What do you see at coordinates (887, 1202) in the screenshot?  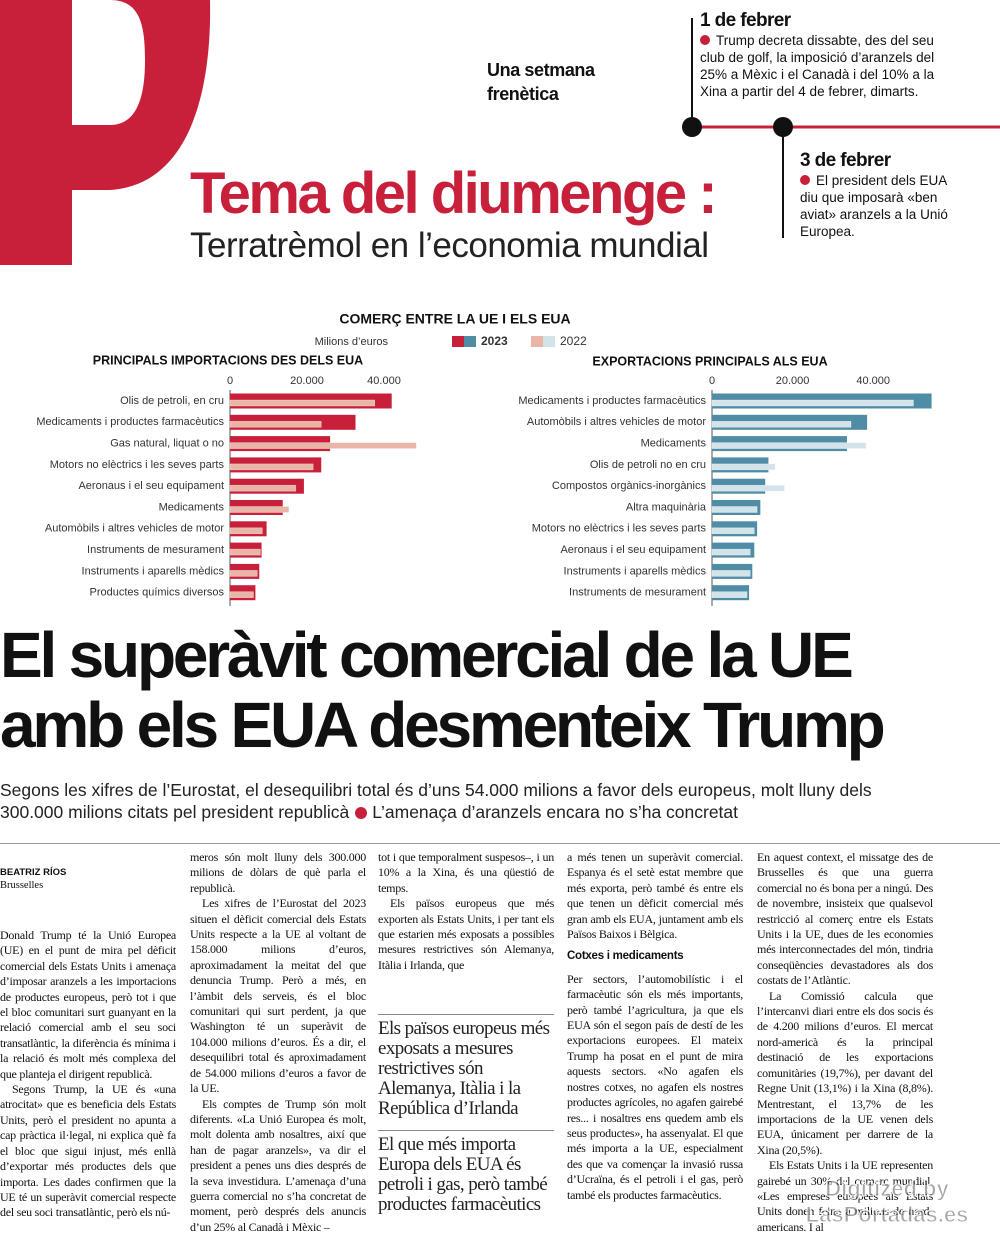 I see `watermark: Digitized by LasPortadas.es` at bounding box center [887, 1202].